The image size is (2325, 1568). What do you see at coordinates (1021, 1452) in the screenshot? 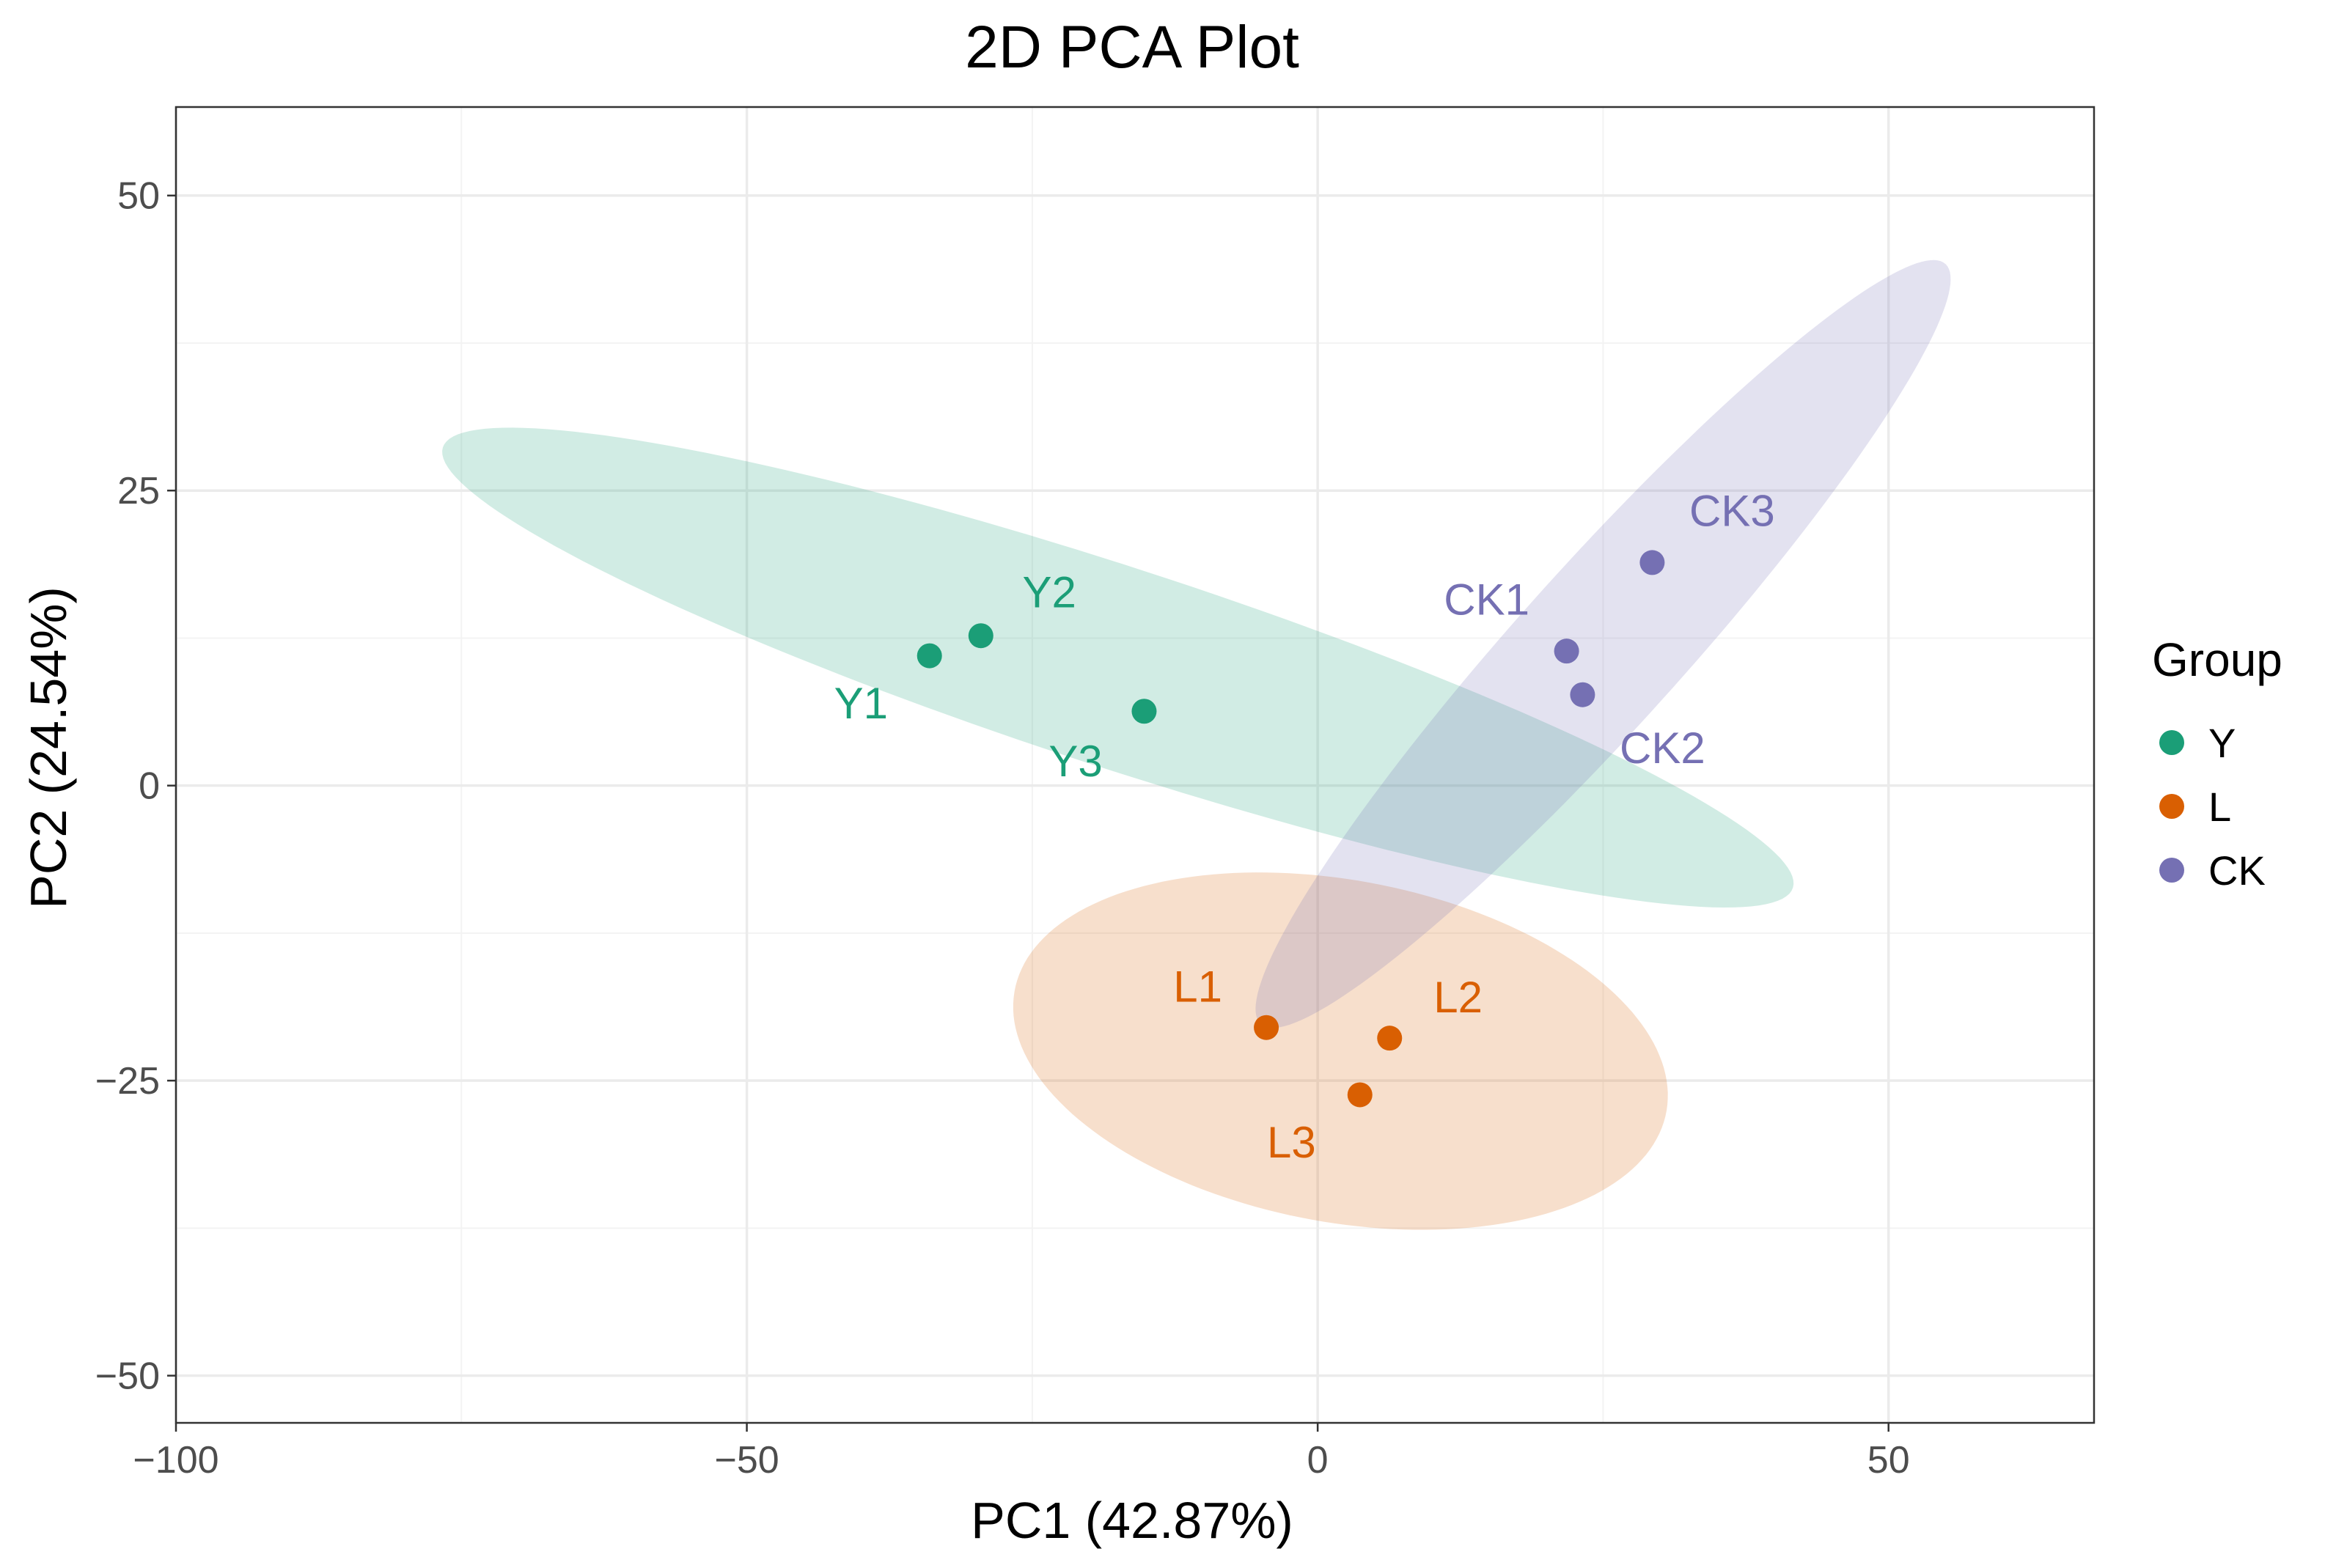
I see `x-axis: −100 −50 0 50` at bounding box center [1021, 1452].